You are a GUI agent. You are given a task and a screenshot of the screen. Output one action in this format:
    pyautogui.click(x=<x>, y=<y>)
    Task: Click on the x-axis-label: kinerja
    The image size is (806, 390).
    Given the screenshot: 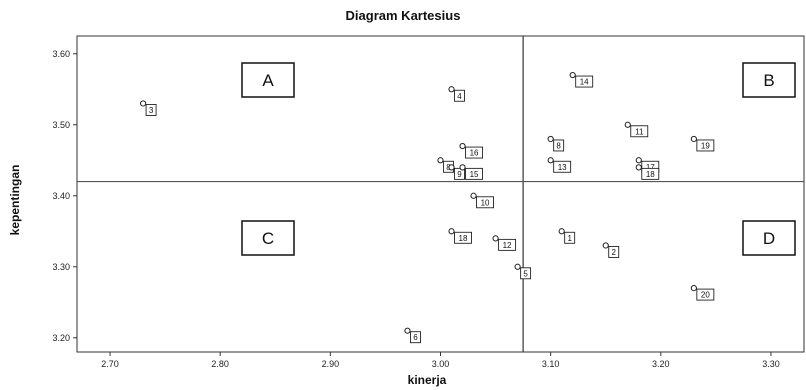 What is the action you would take?
    pyautogui.click(x=427, y=380)
    